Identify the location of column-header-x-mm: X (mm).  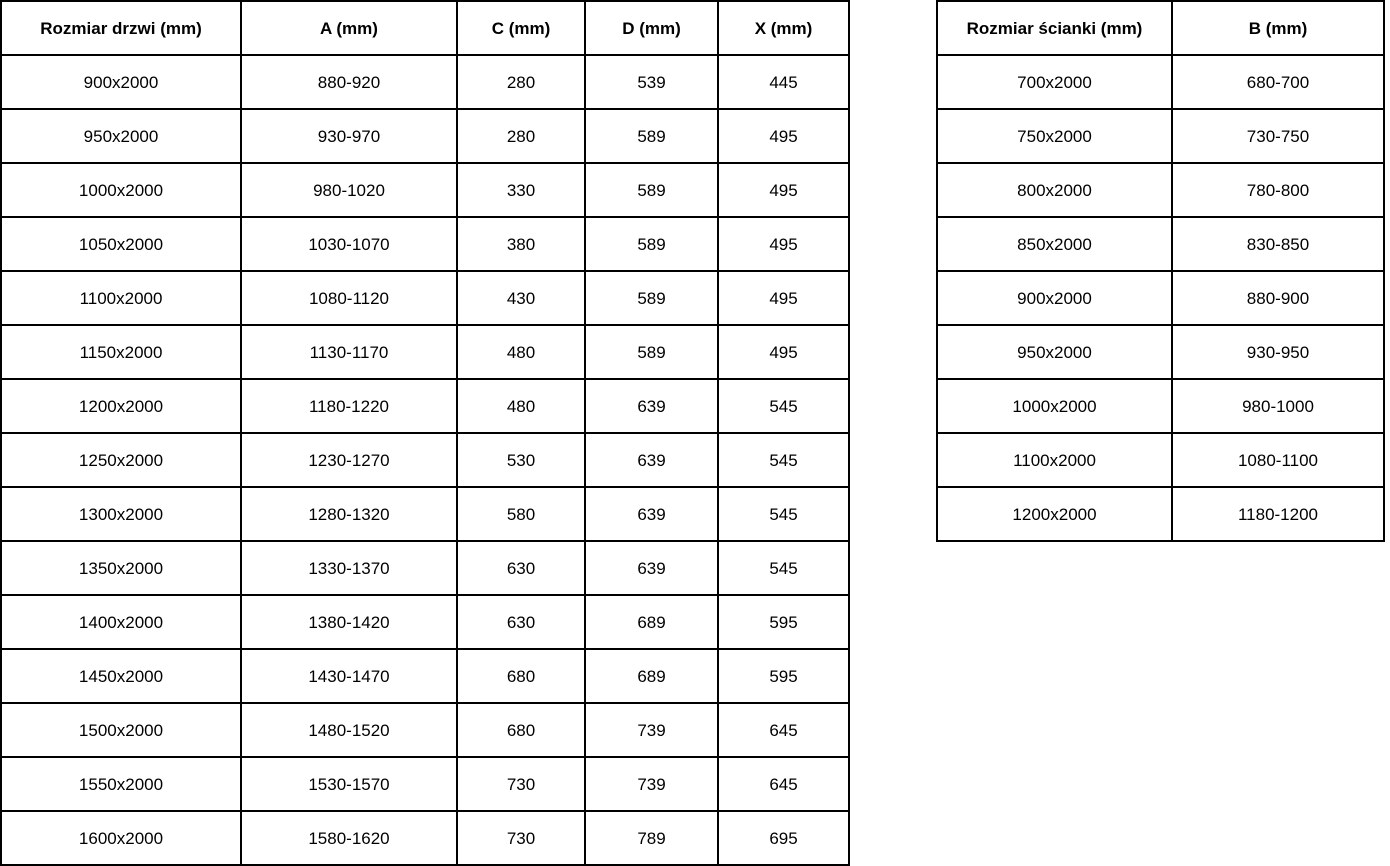
(783, 28).